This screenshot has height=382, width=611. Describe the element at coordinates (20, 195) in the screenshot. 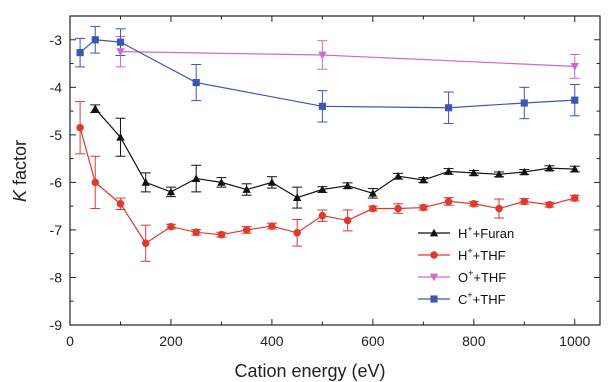

I see `y-axis-label-italic: K` at that location.